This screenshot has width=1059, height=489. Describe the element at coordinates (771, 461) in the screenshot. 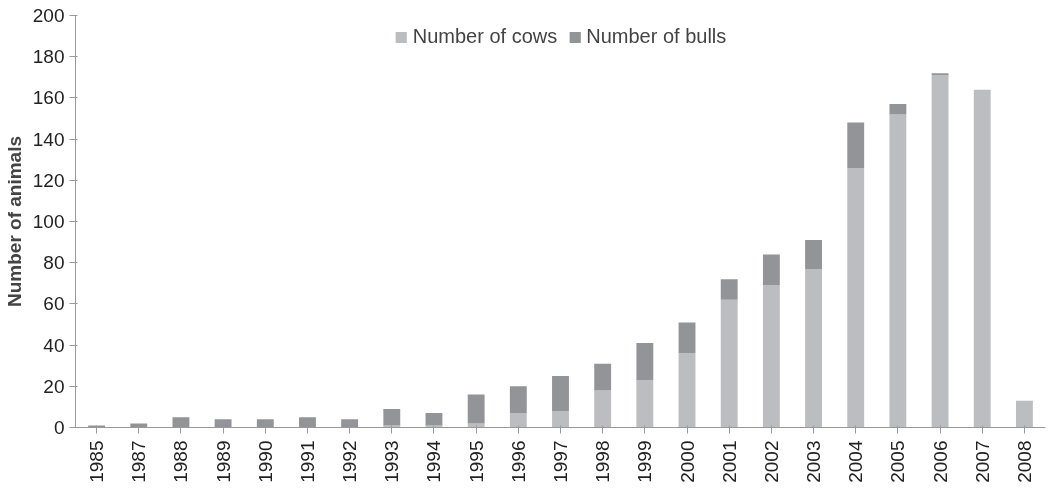

I see `x-tick-label: 2002` at that location.